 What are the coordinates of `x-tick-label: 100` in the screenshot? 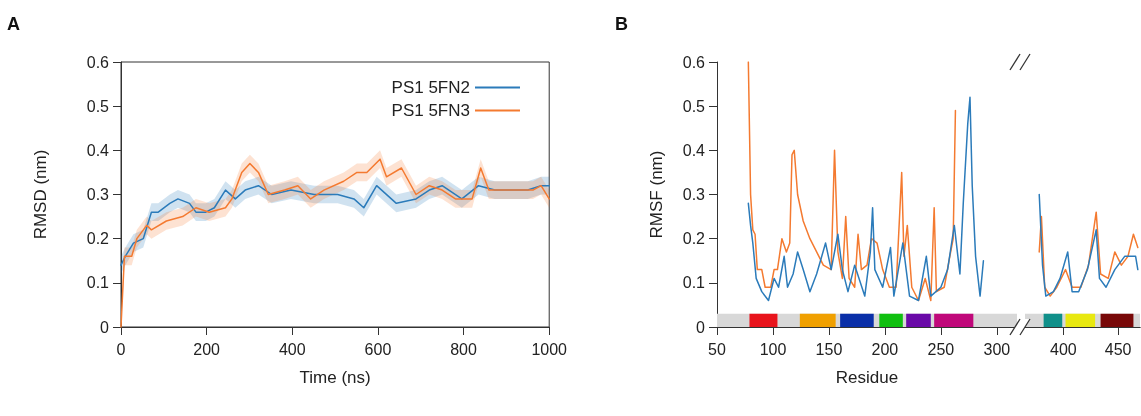 It's located at (773, 349).